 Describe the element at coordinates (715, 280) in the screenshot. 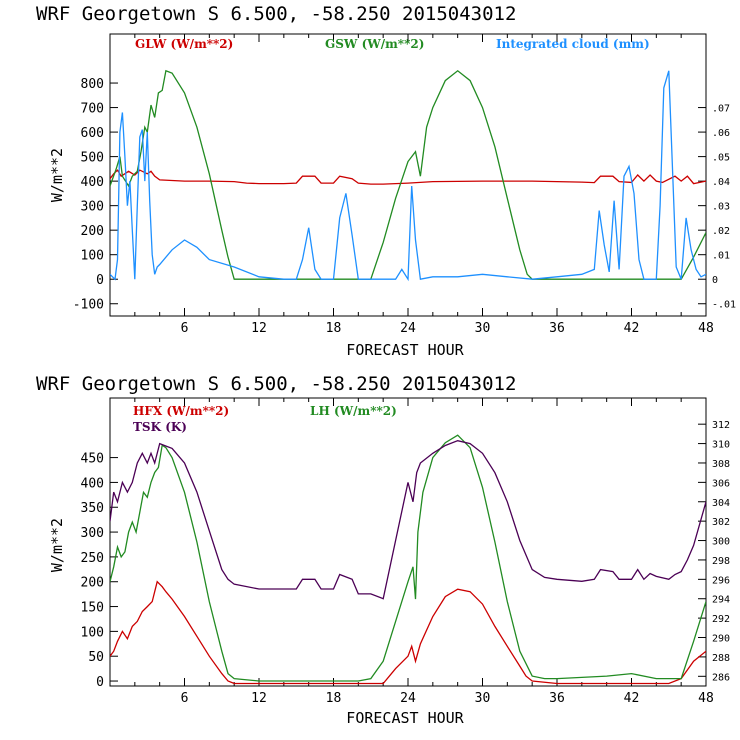

I see `y2-tick-label: 0` at that location.